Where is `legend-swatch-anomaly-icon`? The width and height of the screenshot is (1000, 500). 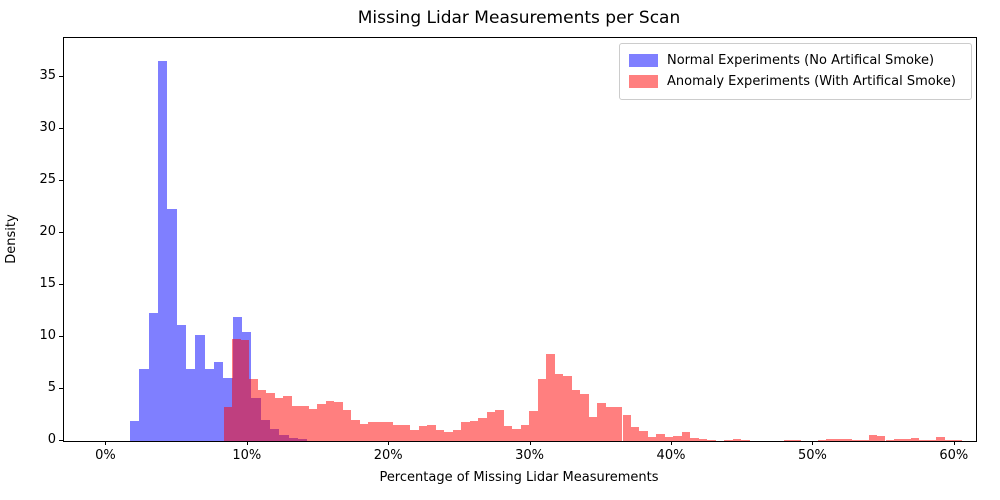 legend-swatch-anomaly-icon is located at coordinates (643, 81).